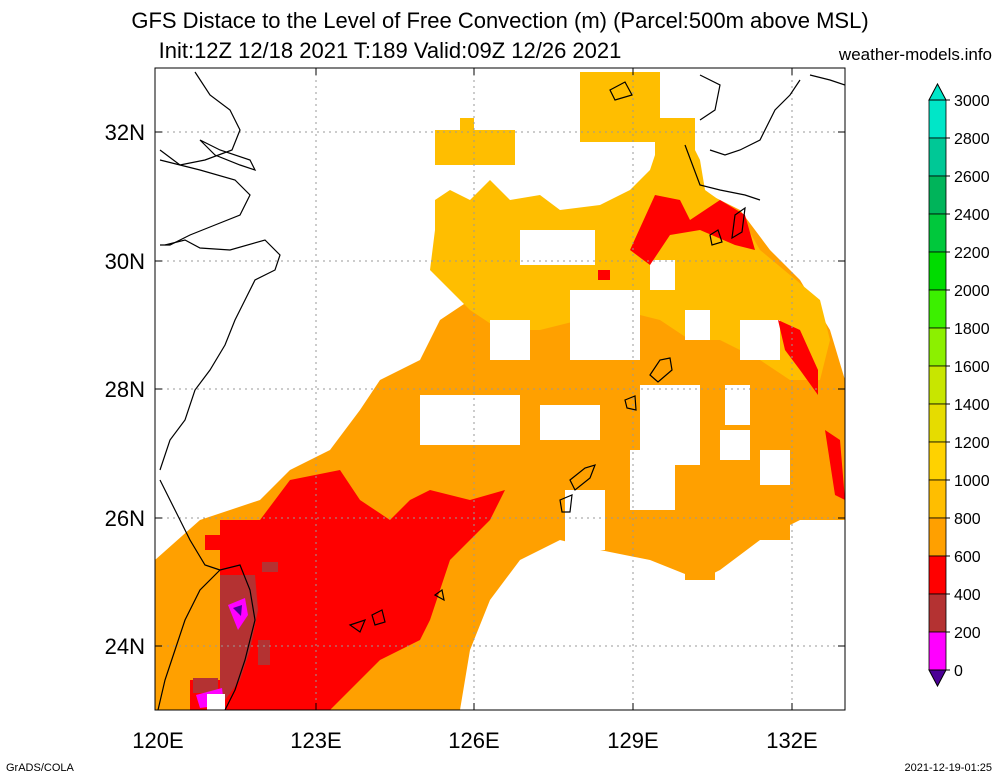 This screenshot has height=779, width=1000. What do you see at coordinates (972, 101) in the screenshot?
I see `colorbar-label: 3000` at bounding box center [972, 101].